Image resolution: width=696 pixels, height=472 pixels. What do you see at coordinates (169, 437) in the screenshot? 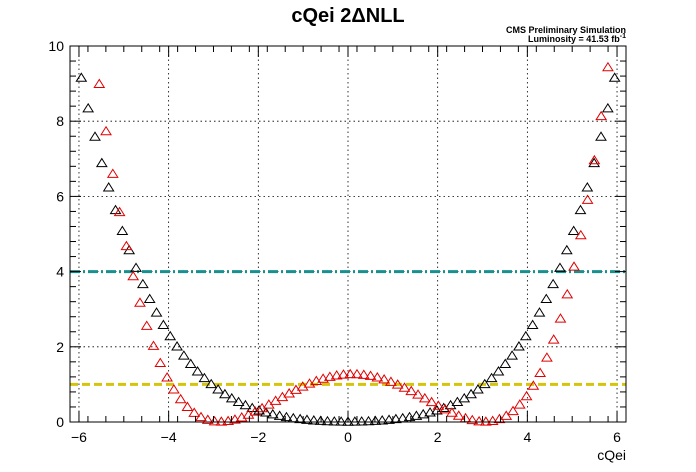
I see `x-tick-label-1: −4` at bounding box center [169, 437].